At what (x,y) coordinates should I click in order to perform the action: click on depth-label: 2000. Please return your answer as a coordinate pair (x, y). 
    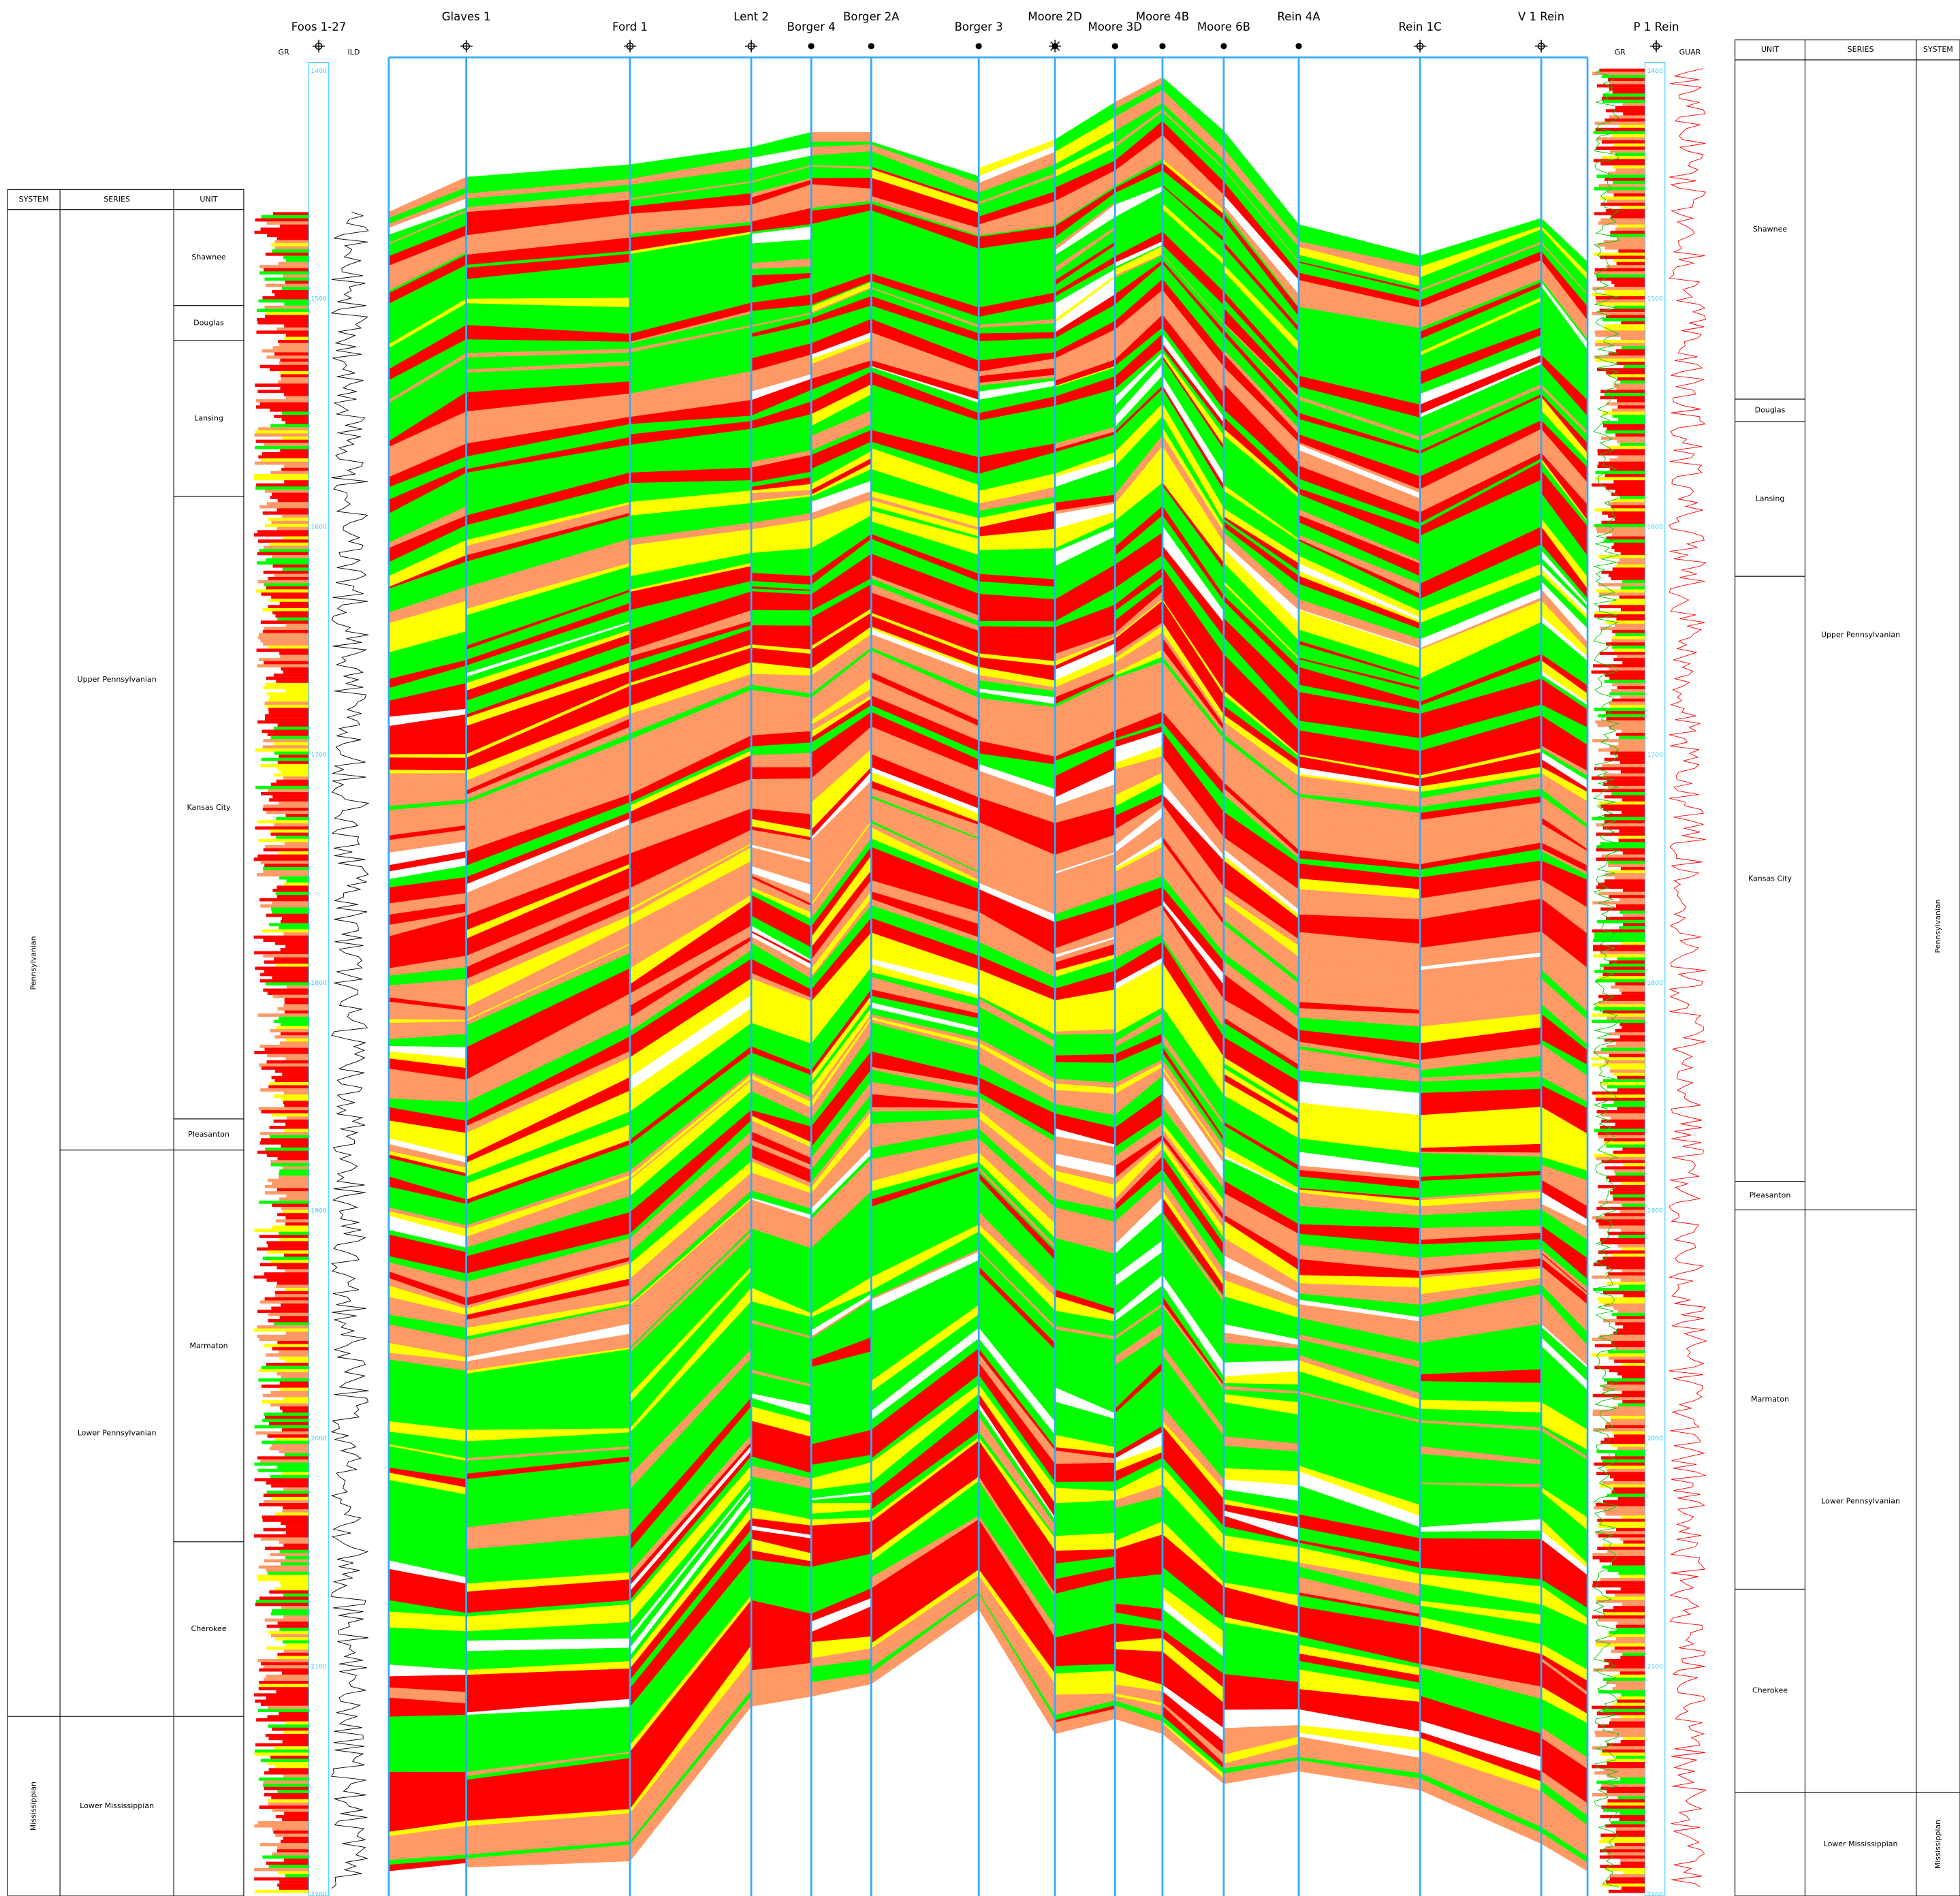
    Looking at the image, I should click on (319, 1438).